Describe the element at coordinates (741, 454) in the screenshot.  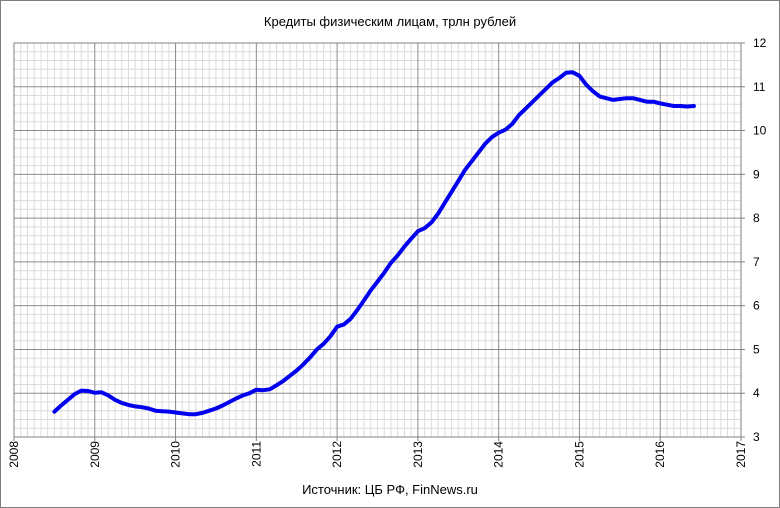
I see `x-tick-label: 2017` at that location.